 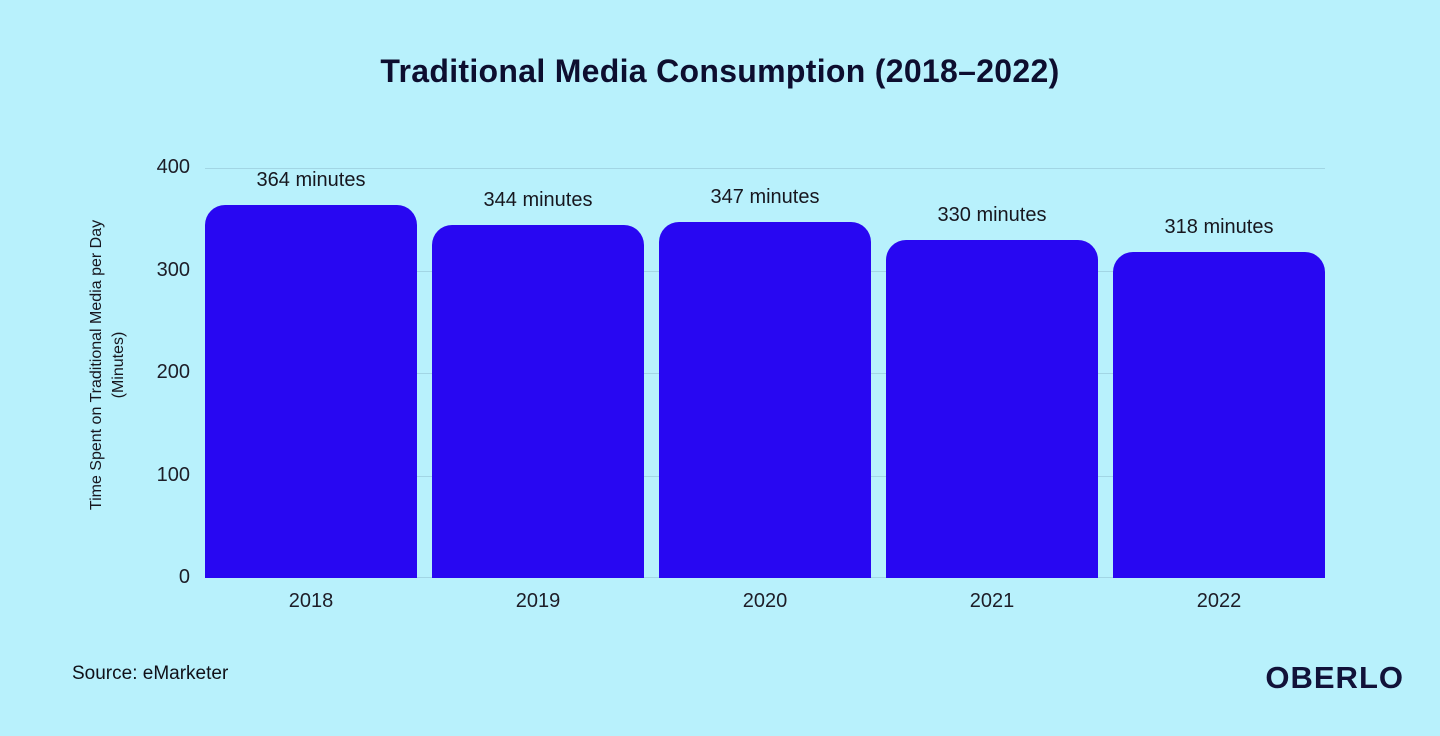 What do you see at coordinates (184, 577) in the screenshot?
I see `y-tick-label-0: 0` at bounding box center [184, 577].